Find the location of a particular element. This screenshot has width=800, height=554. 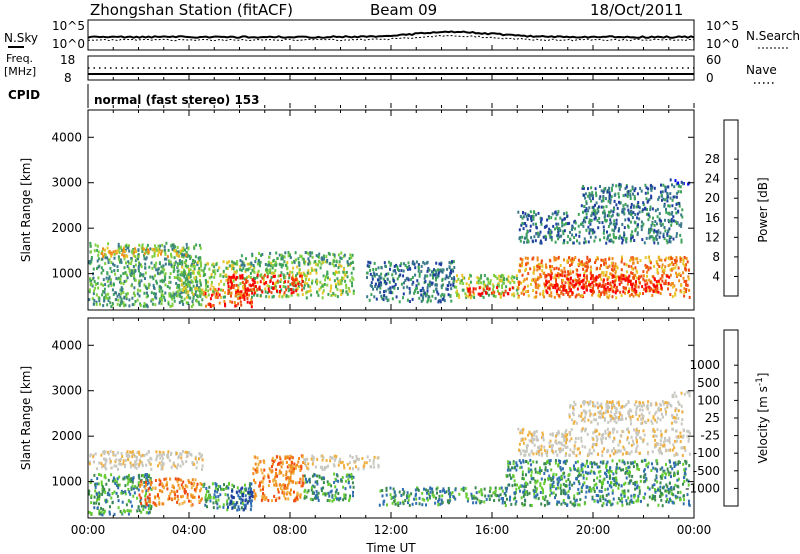

header-station: Zhongshan Station (fitACF) is located at coordinates (191, 10).